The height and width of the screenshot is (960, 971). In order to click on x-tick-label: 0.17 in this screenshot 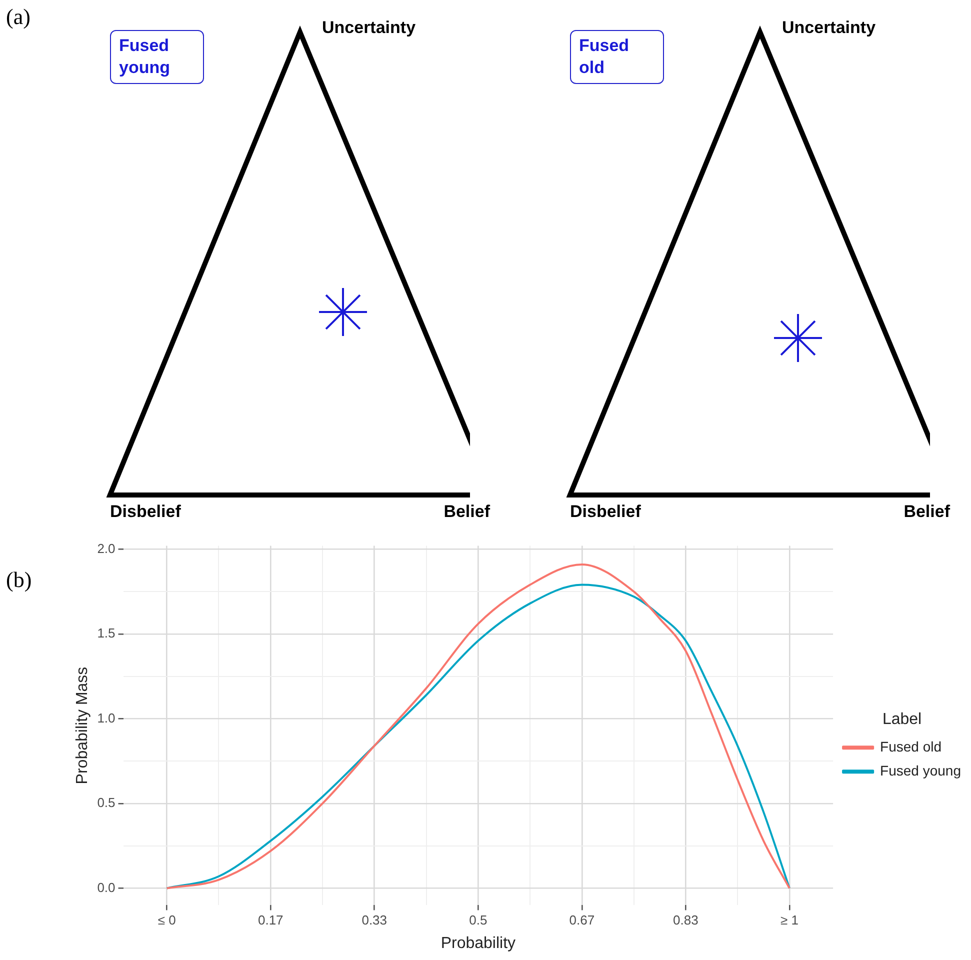, I will do `click(271, 920)`.